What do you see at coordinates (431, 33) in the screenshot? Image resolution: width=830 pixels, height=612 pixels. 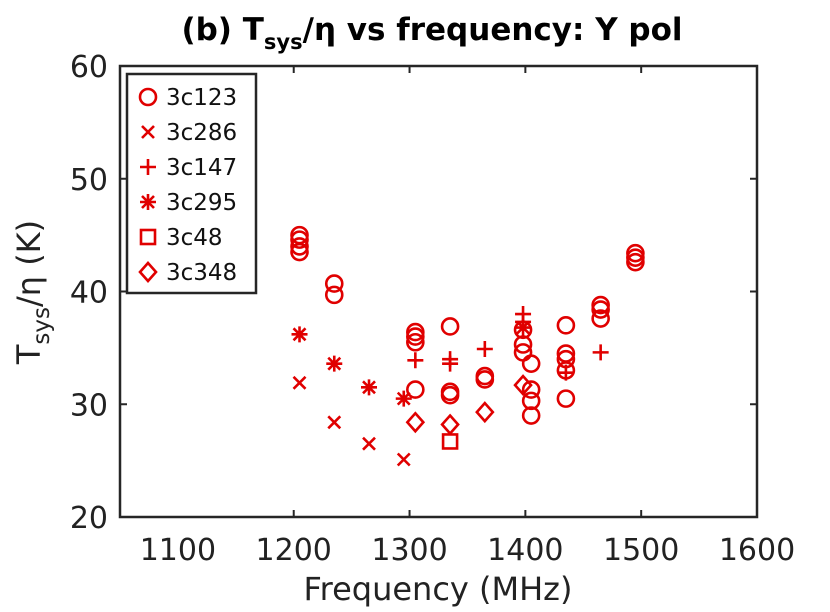 I see `chart-title: (b) Tsys/η vs frequency: Y pol` at bounding box center [431, 33].